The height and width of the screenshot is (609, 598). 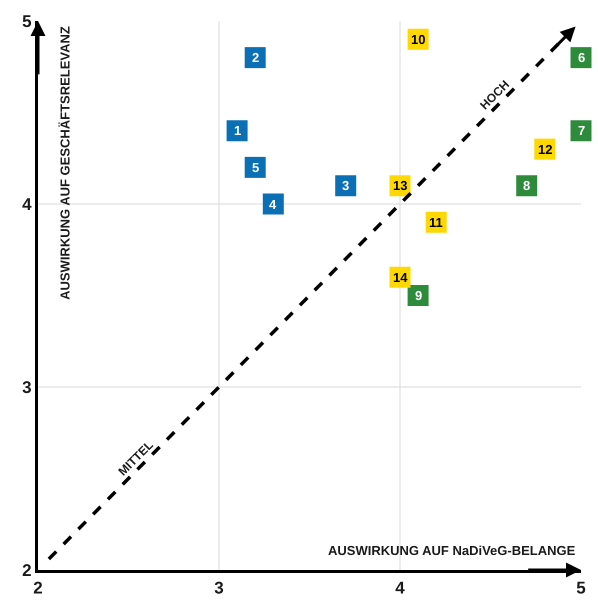 What do you see at coordinates (27, 21) in the screenshot?
I see `y-tick-label: 5` at bounding box center [27, 21].